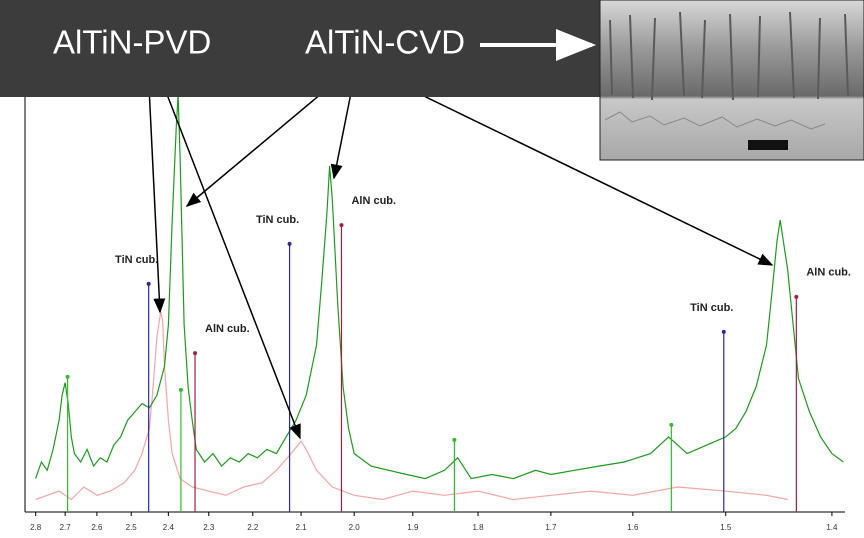 This screenshot has height=538, width=864. Describe the element at coordinates (169, 527) in the screenshot. I see `x-tick-label: 2.4` at that location.